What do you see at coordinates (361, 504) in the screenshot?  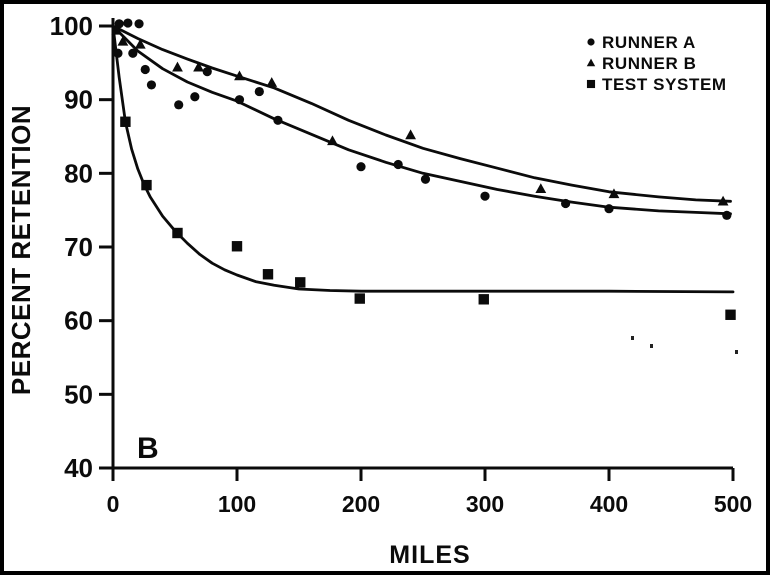 I see `x-tick-label: 200` at bounding box center [361, 504].